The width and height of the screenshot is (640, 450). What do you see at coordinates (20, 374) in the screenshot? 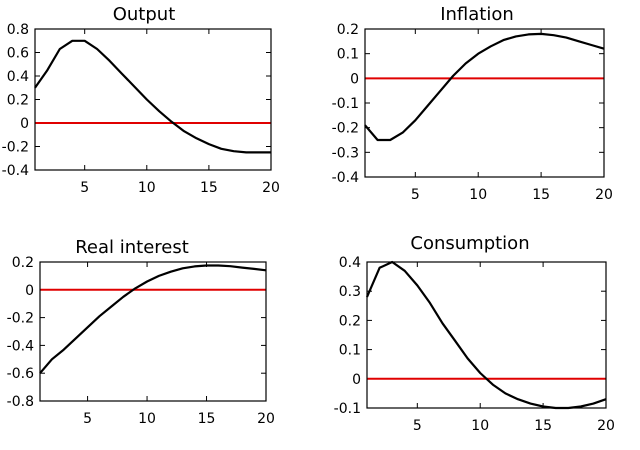
I see `y-tick-label: -0.6` at bounding box center [20, 374].